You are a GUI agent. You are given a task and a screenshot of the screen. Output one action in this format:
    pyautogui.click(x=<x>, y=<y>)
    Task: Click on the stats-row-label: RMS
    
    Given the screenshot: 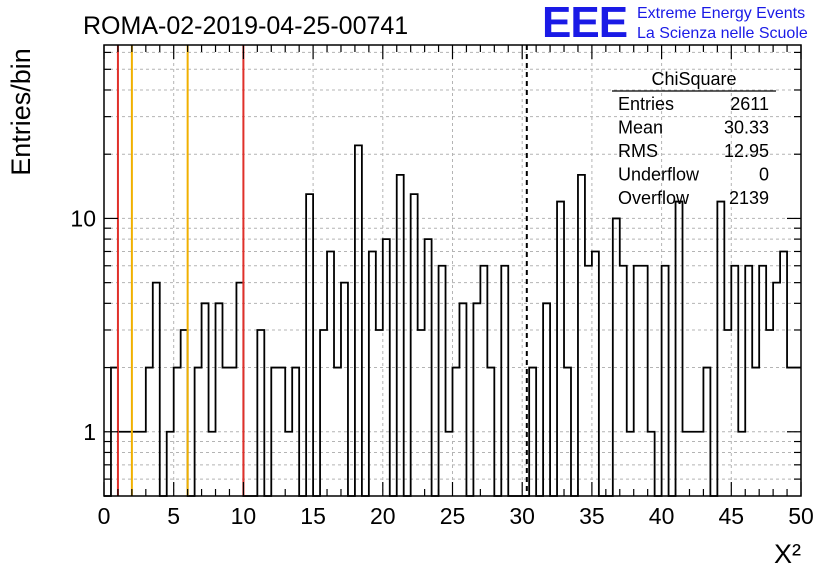 What is the action you would take?
    pyautogui.click(x=638, y=151)
    